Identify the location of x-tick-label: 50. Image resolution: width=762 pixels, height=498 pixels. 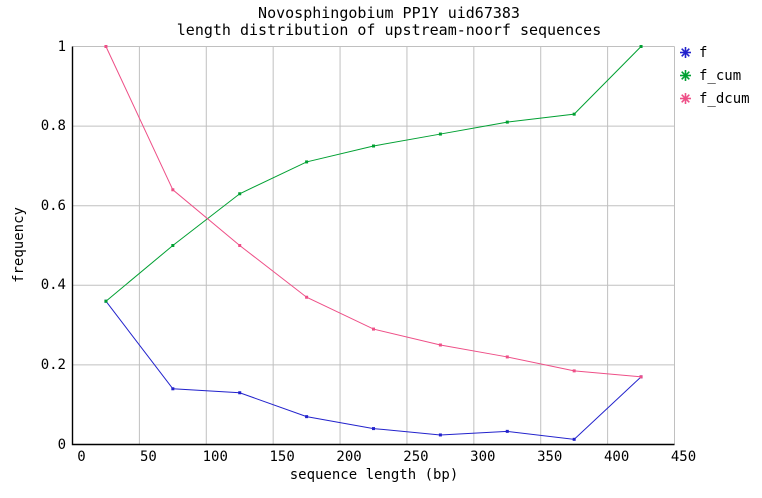
(148, 457).